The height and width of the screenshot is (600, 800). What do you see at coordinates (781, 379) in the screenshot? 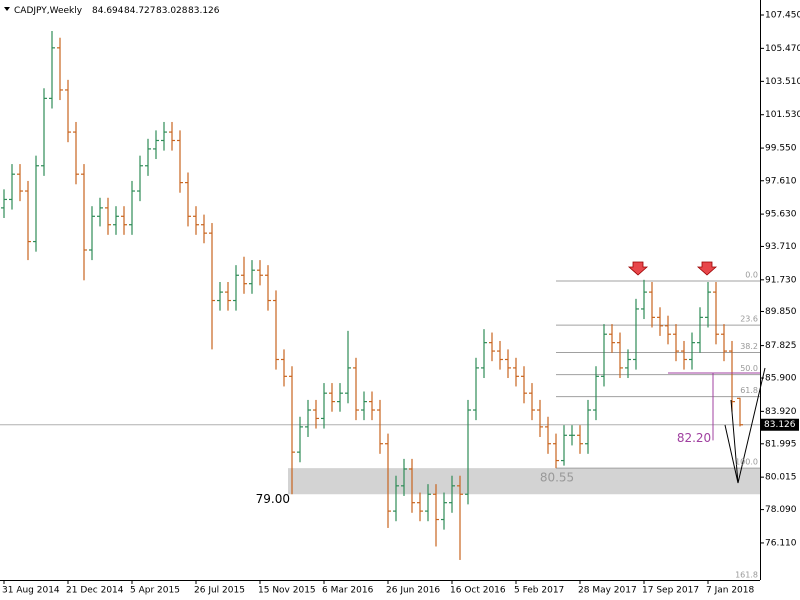
I see `y-tick-label: 85.900` at bounding box center [781, 379].